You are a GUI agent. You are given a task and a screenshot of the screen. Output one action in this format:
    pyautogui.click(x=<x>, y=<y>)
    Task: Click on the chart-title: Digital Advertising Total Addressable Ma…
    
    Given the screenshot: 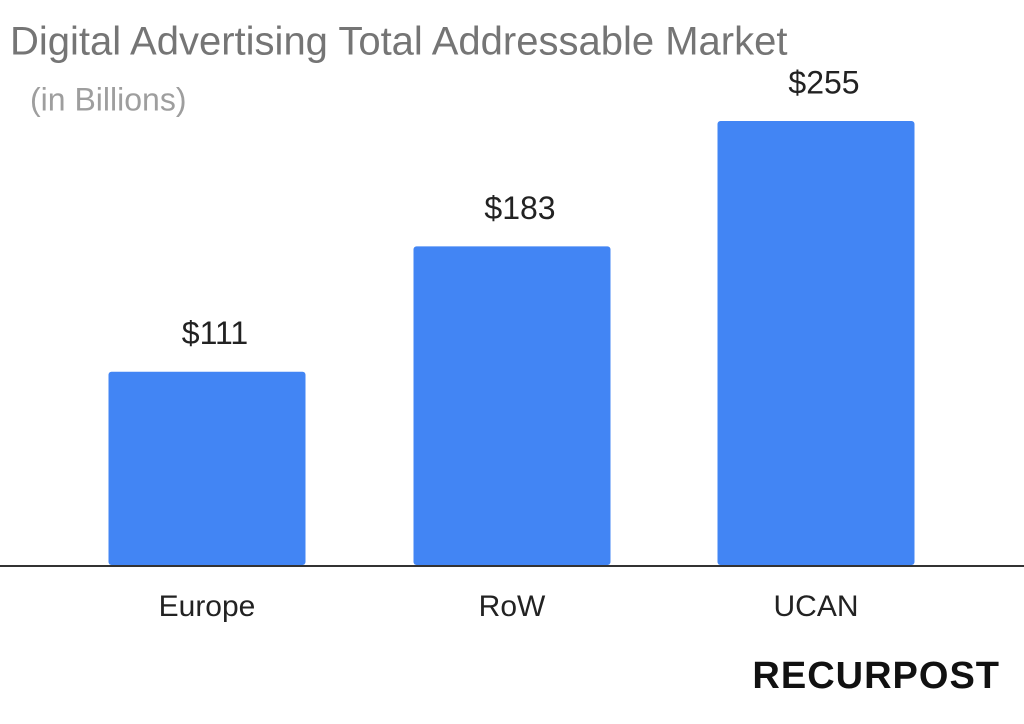 What is the action you would take?
    pyautogui.click(x=398, y=42)
    